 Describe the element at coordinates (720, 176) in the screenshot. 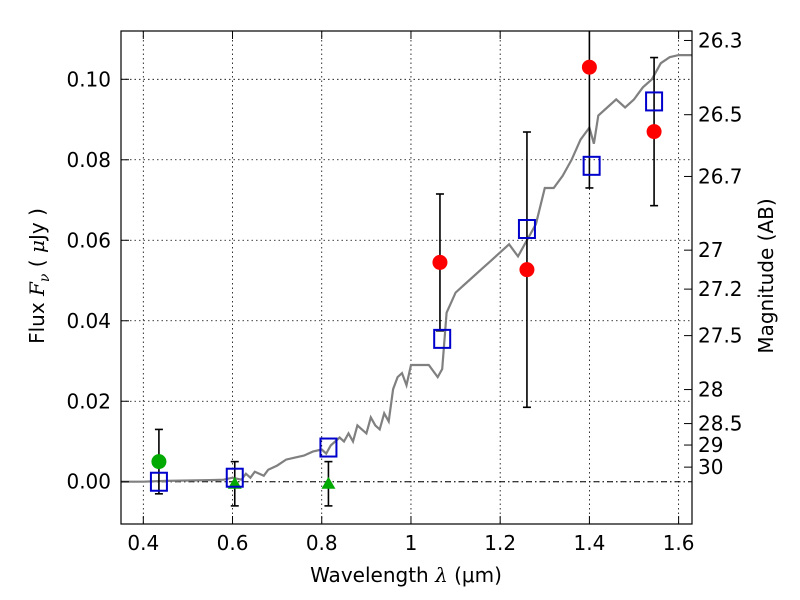

I see `magnitude-tick-label: 26.7` at that location.